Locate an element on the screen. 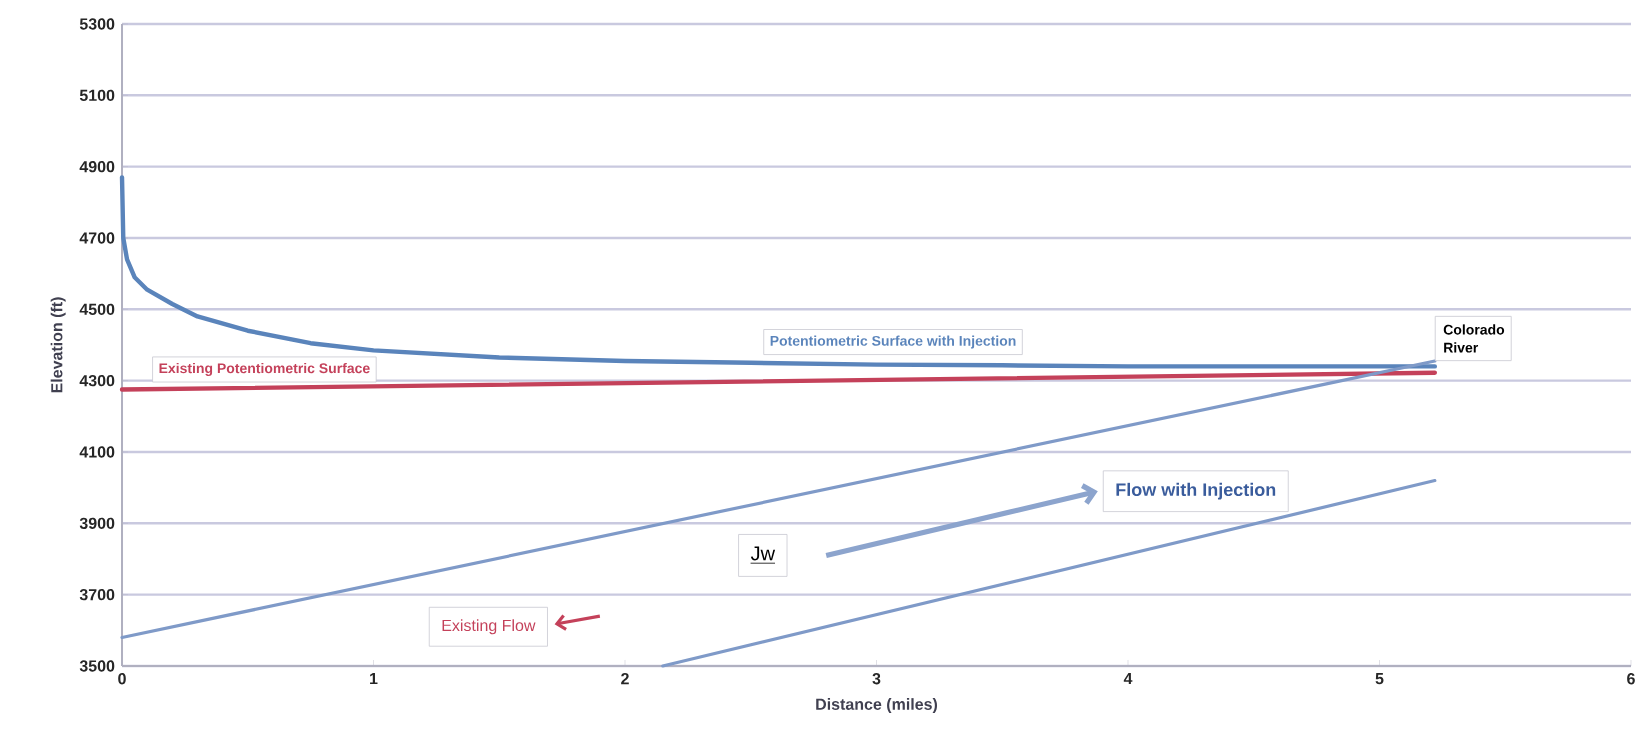 The height and width of the screenshot is (753, 1648). series-label: Potentiometric Surface with Injection is located at coordinates (893, 342).